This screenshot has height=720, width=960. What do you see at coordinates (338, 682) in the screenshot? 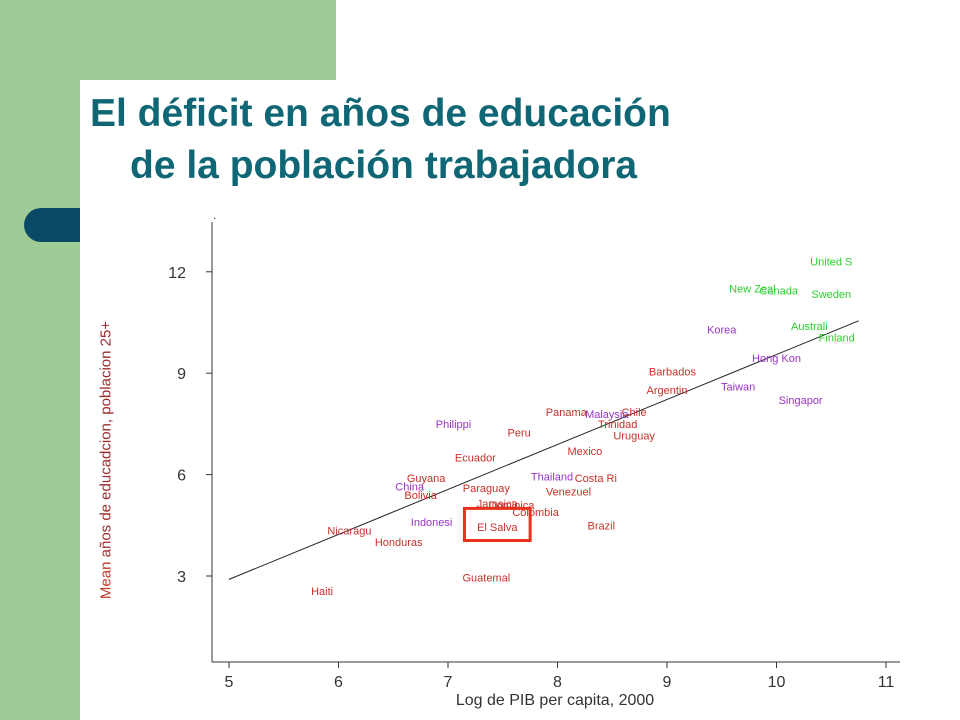
I see `x-tick-label: 6` at bounding box center [338, 682].